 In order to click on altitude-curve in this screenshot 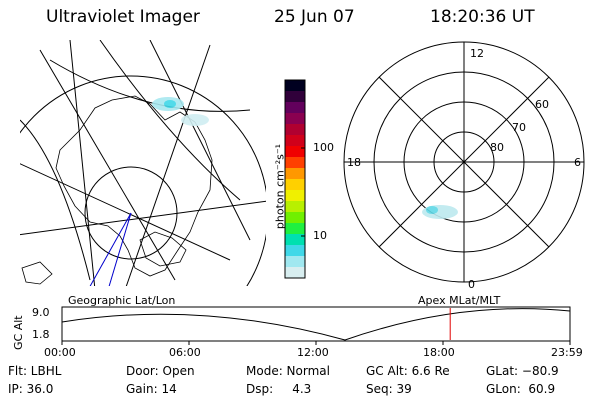, I will do `click(316, 324)`.